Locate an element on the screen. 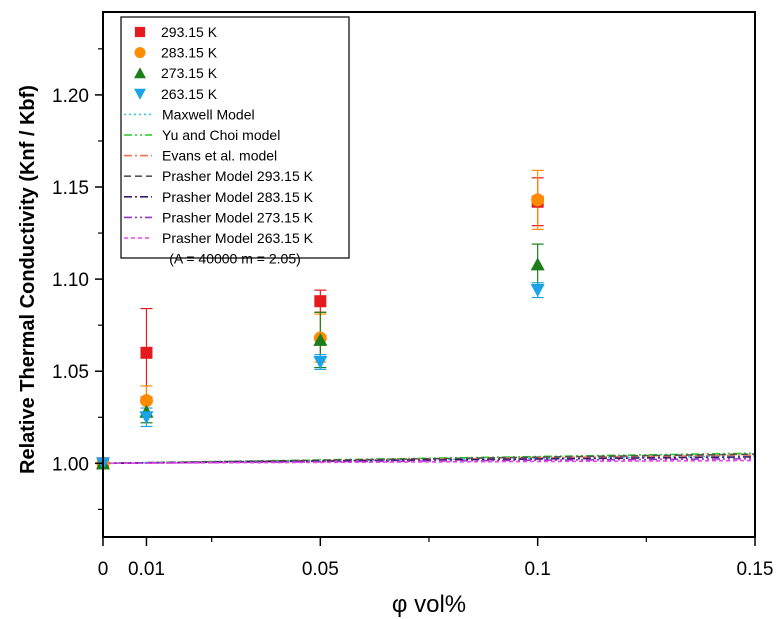 The width and height of the screenshot is (780, 619). x-tick-label: 0.05 is located at coordinates (320, 569).